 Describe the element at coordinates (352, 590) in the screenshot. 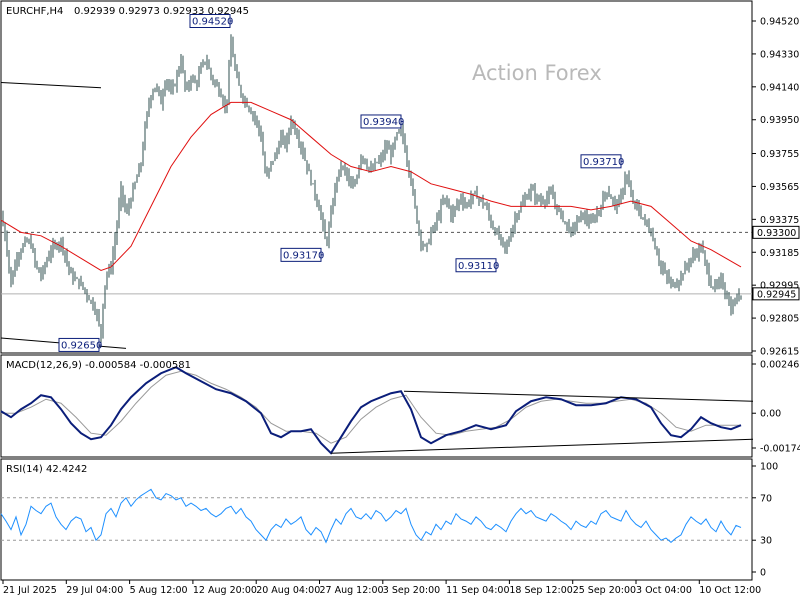

I see `time-tick-label: 27 Aug 12:00` at that location.